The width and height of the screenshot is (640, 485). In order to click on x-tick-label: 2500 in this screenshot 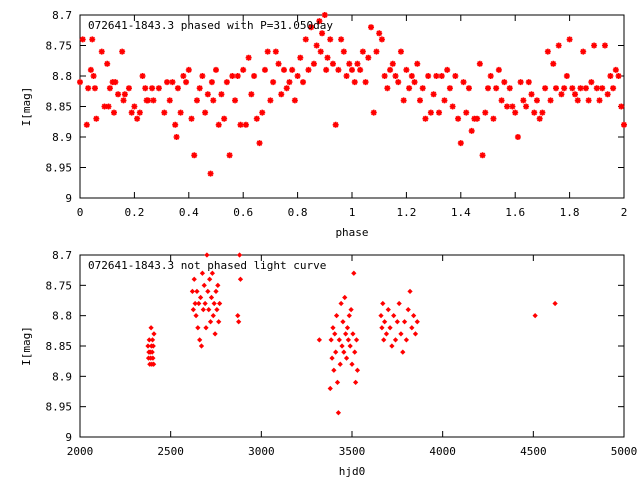, I will do `click(170, 451)`.